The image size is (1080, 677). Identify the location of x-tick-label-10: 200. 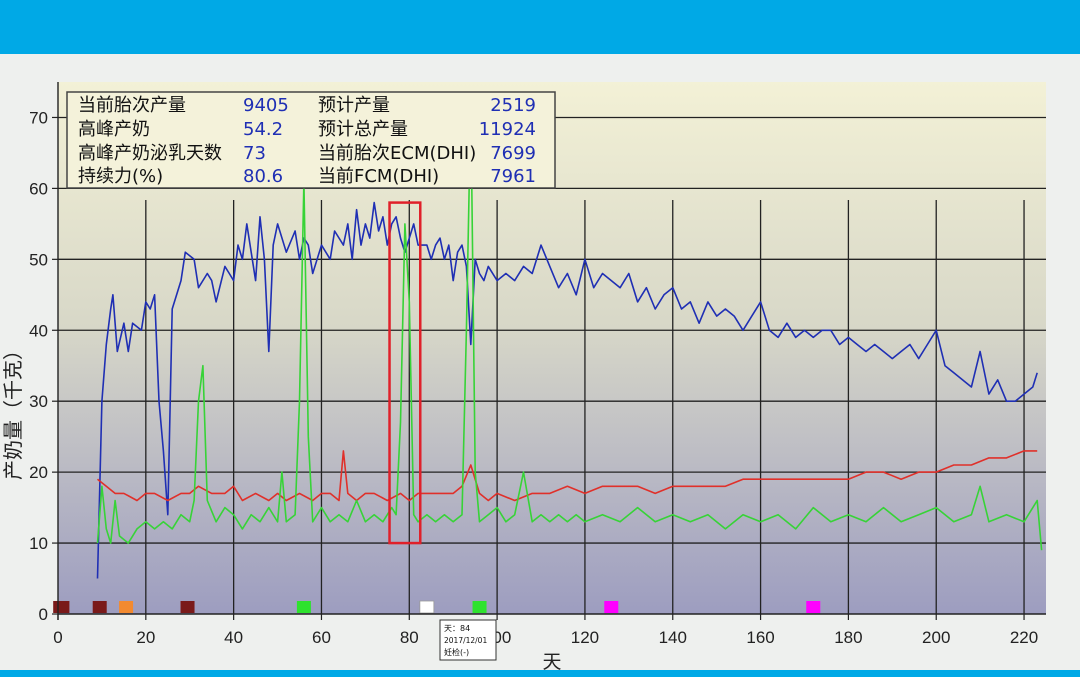
(936, 637).